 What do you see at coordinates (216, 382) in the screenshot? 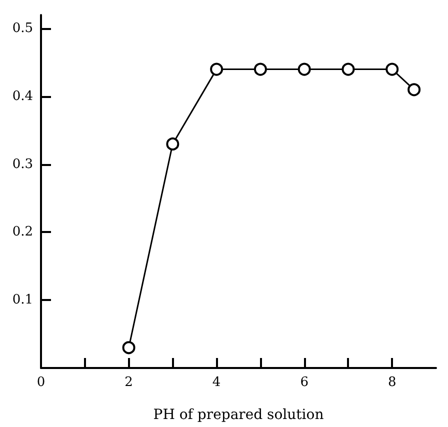
I see `x-tick-label: 4` at bounding box center [216, 382].